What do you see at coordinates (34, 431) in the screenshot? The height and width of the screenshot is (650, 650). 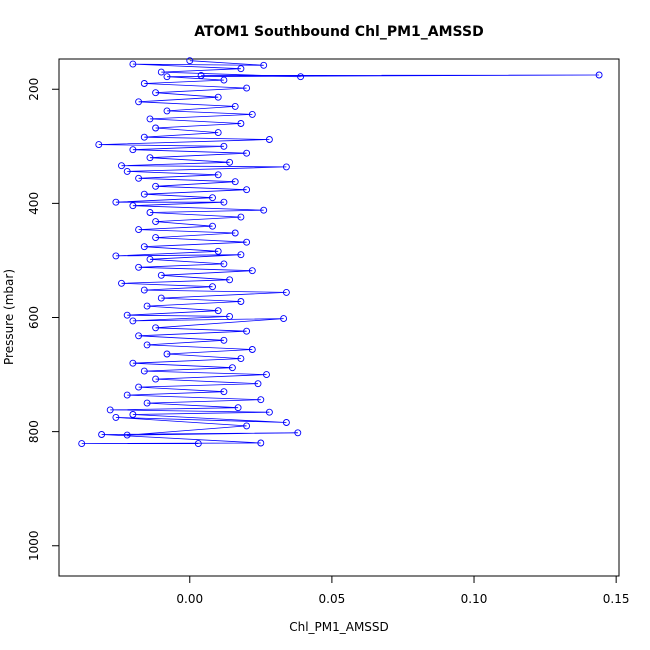 I see `y-tick-label: 800` at bounding box center [34, 431].